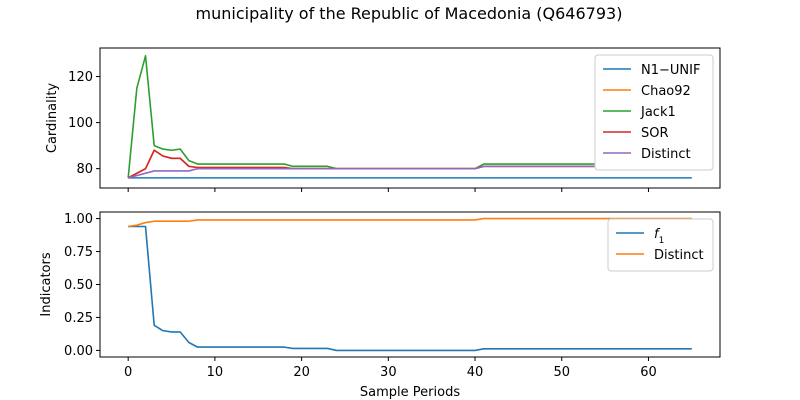 This screenshot has width=800, height=400. What do you see at coordinates (128, 372) in the screenshot?
I see `x-tick-label: 0` at bounding box center [128, 372].